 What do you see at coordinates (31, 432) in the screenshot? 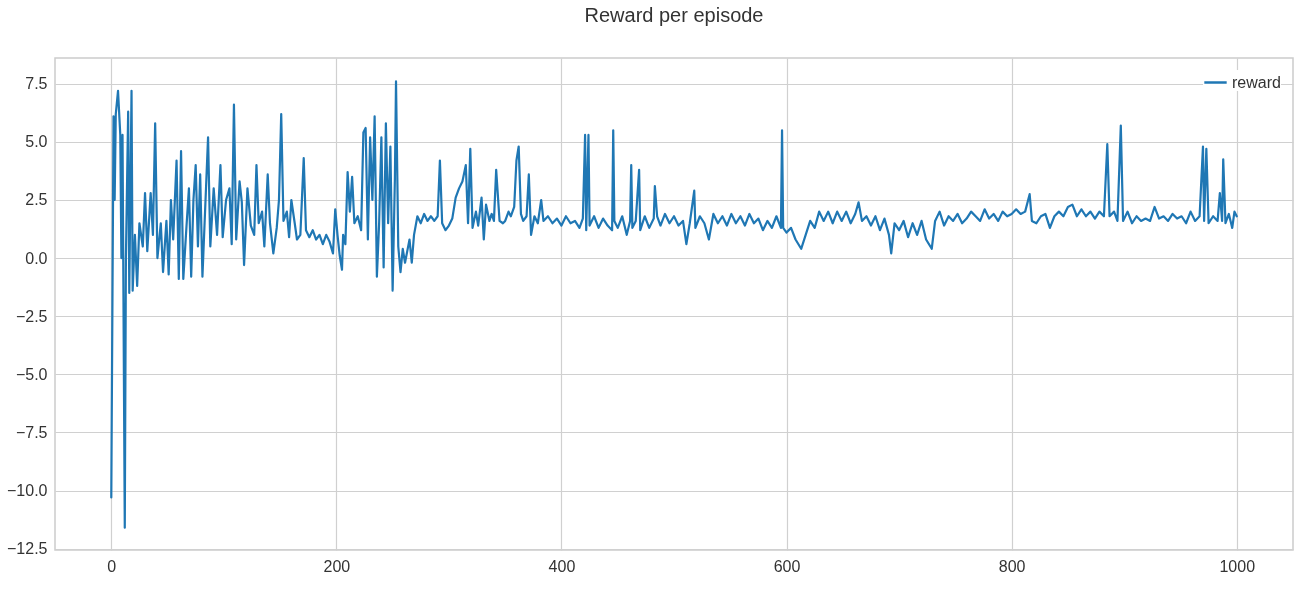
I see `y-tick-label: −7.5` at bounding box center [31, 432].